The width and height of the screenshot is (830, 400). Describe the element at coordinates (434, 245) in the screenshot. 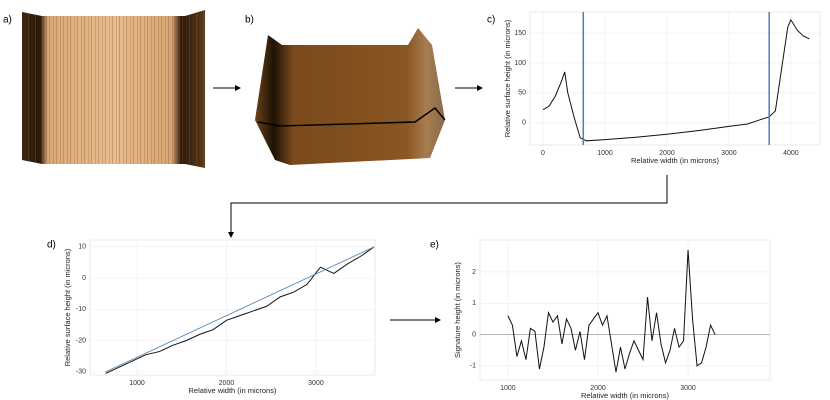

I see `panel-label: e)` at that location.